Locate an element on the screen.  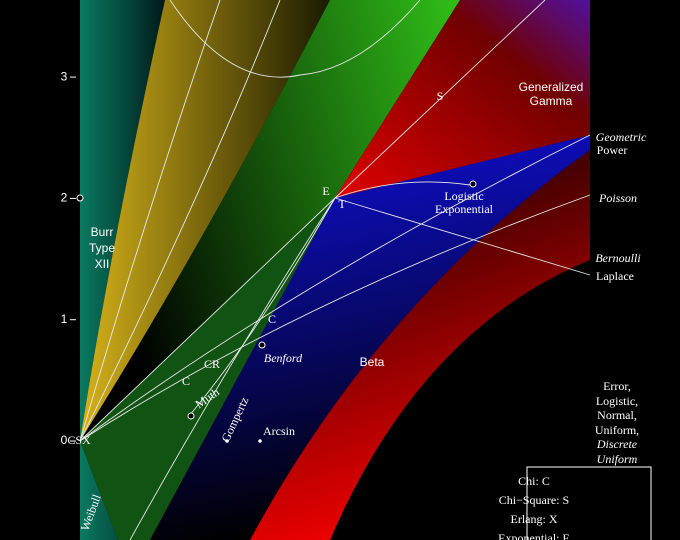
diagram-label: Burr is located at coordinates (102, 232).